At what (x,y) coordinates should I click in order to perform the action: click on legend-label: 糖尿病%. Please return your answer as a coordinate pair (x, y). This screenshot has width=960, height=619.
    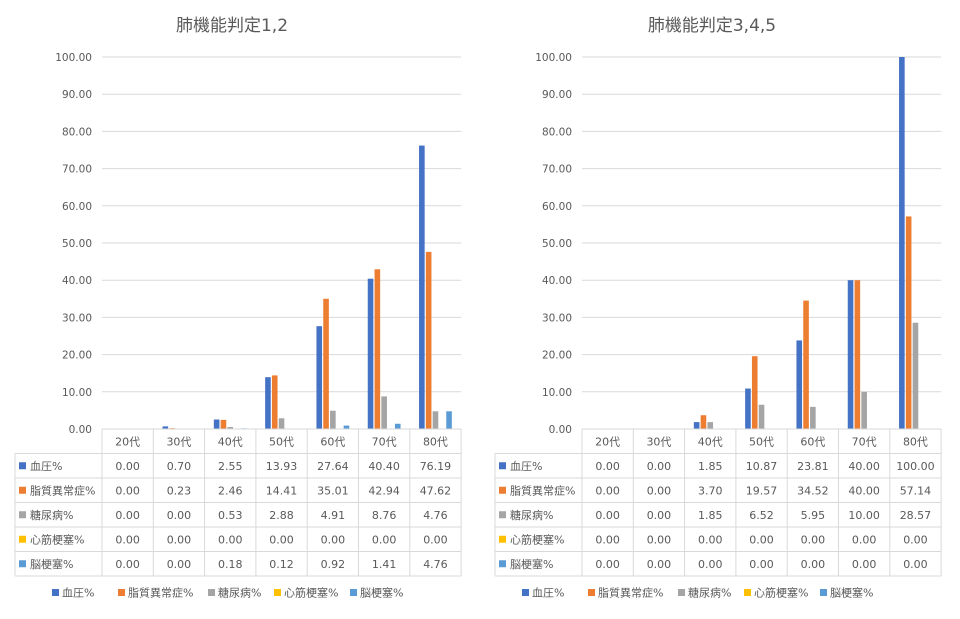
    Looking at the image, I should click on (239, 593).